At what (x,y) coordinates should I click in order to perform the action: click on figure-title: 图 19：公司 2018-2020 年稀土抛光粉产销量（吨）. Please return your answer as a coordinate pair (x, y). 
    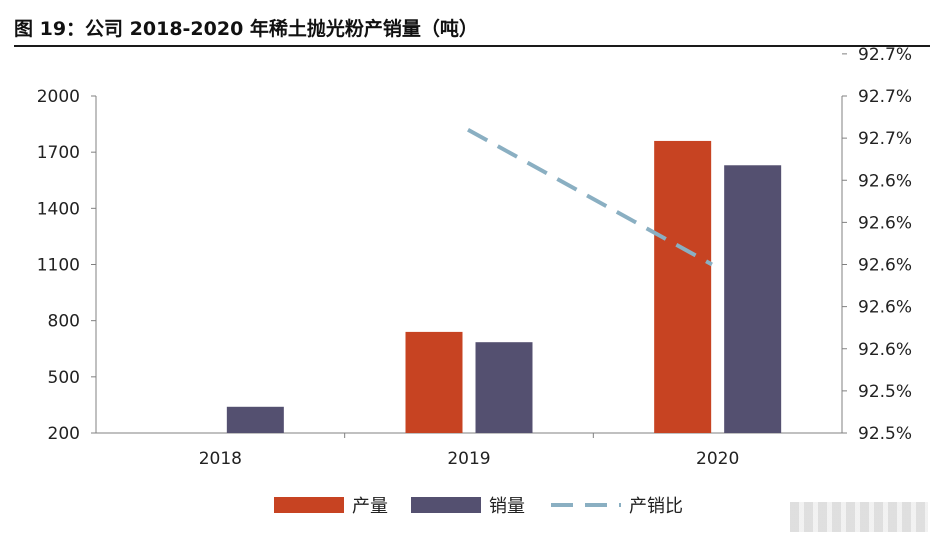
    Looking at the image, I should click on (246, 29).